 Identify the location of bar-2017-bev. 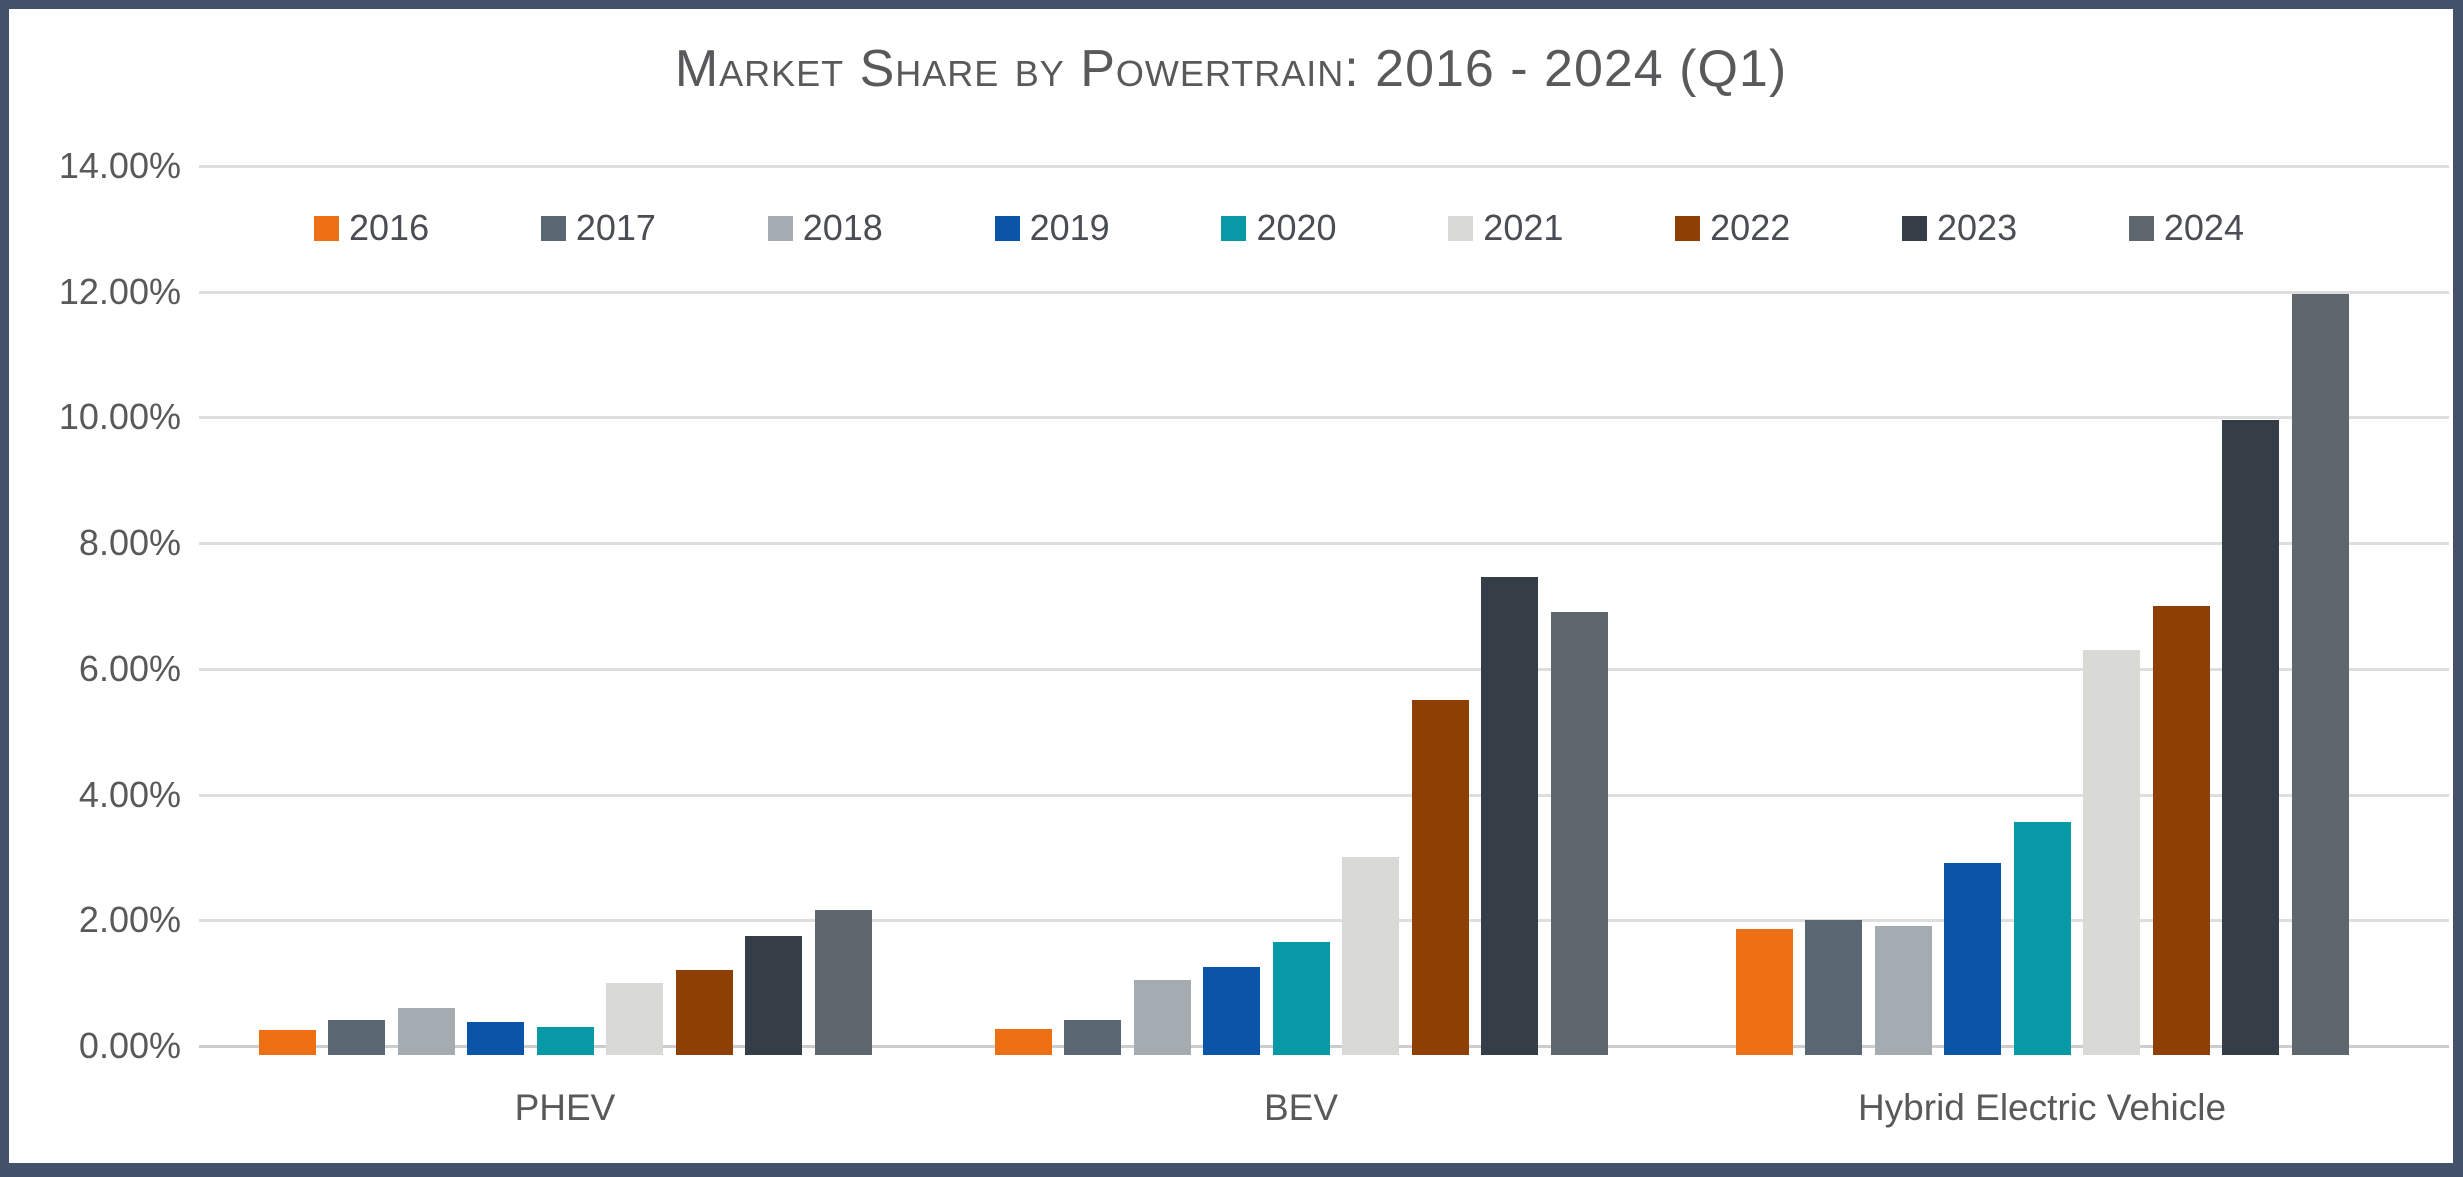
(1092, 1037).